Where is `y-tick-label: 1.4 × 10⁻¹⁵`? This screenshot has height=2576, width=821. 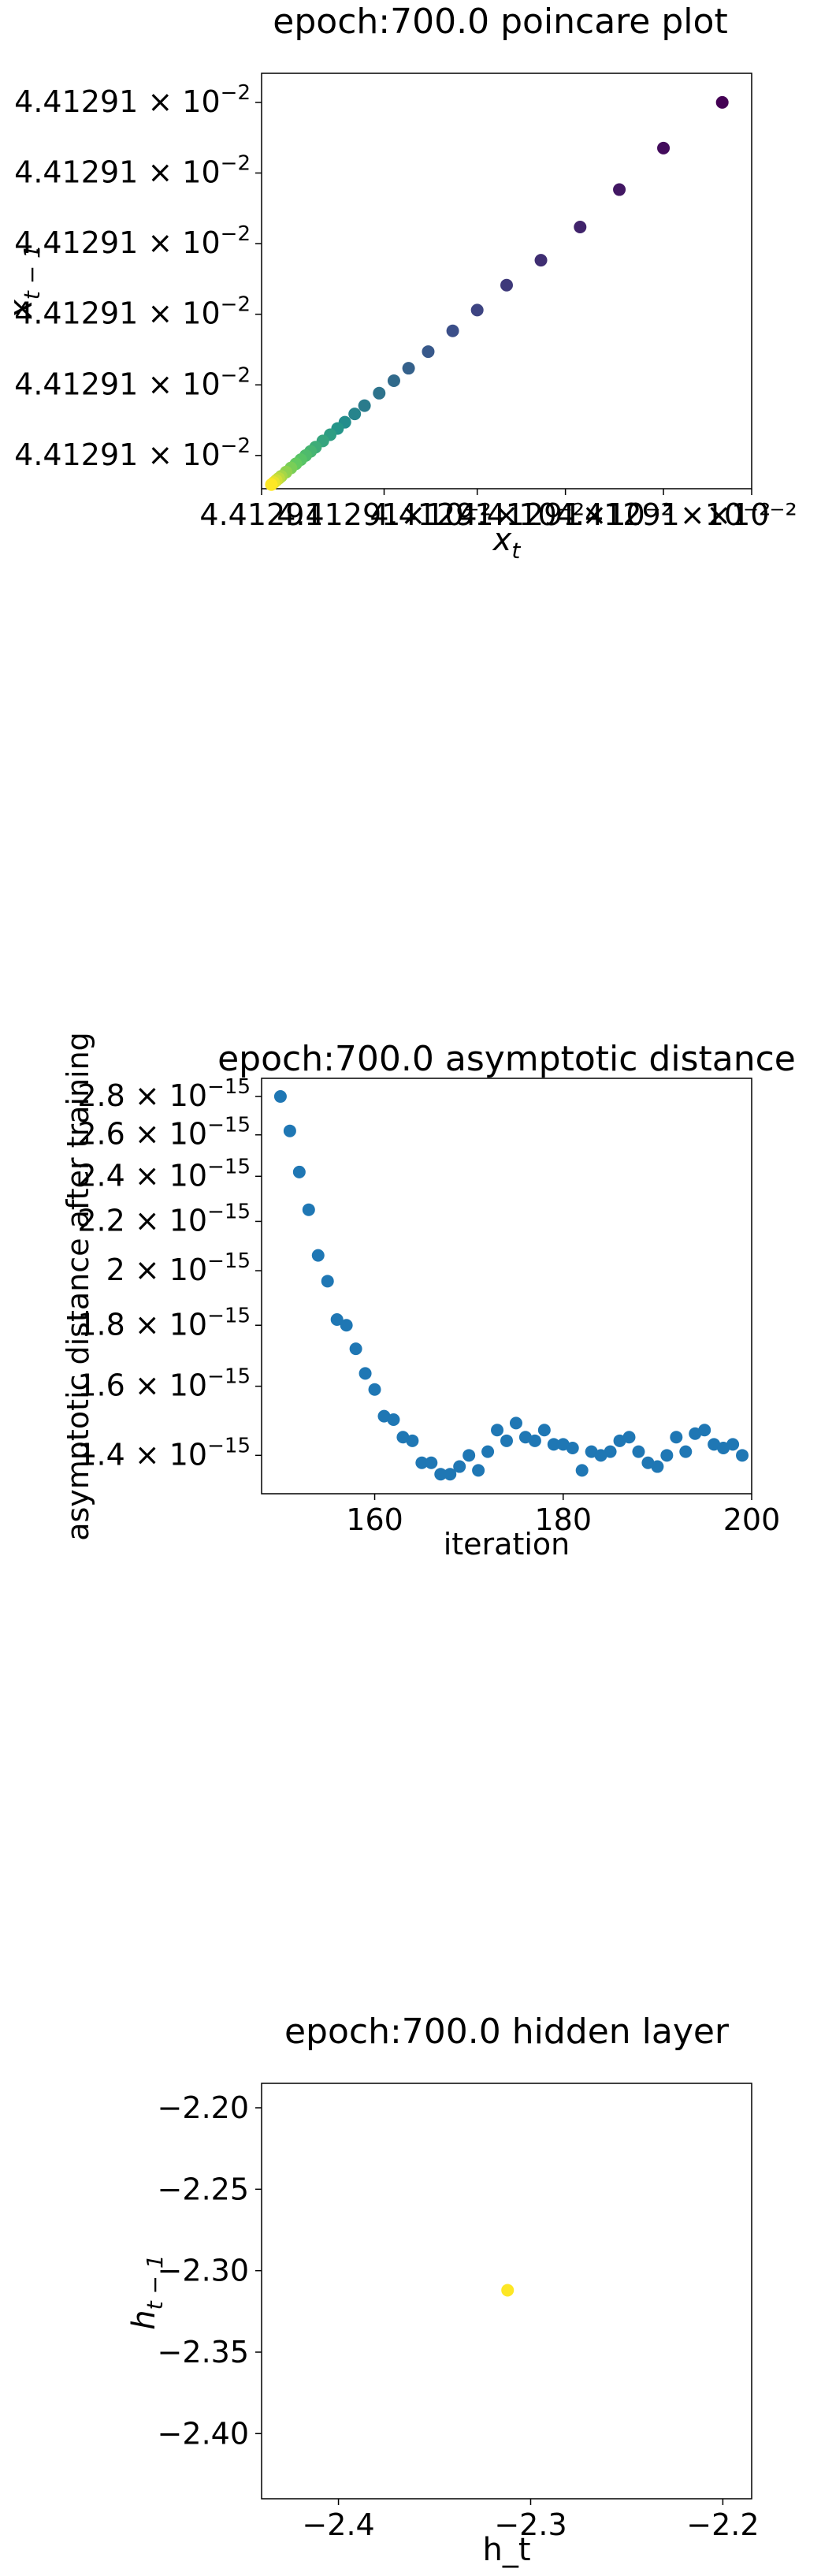
y-tick-label: 1.4 × 10⁻¹⁵ is located at coordinates (164, 1453).